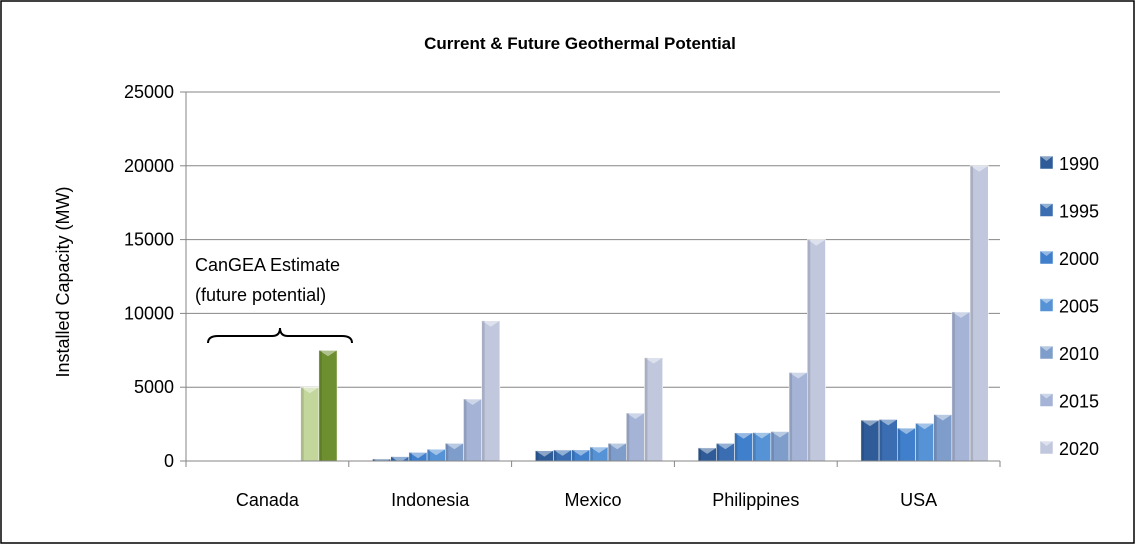 The width and height of the screenshot is (1135, 544). What do you see at coordinates (430, 500) in the screenshot?
I see `x-tick-label: Indonesia` at bounding box center [430, 500].